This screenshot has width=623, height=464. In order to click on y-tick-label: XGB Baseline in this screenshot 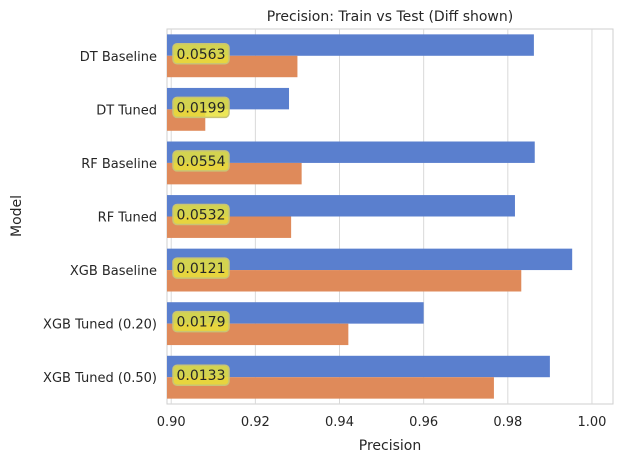, I will do `click(113, 271)`.